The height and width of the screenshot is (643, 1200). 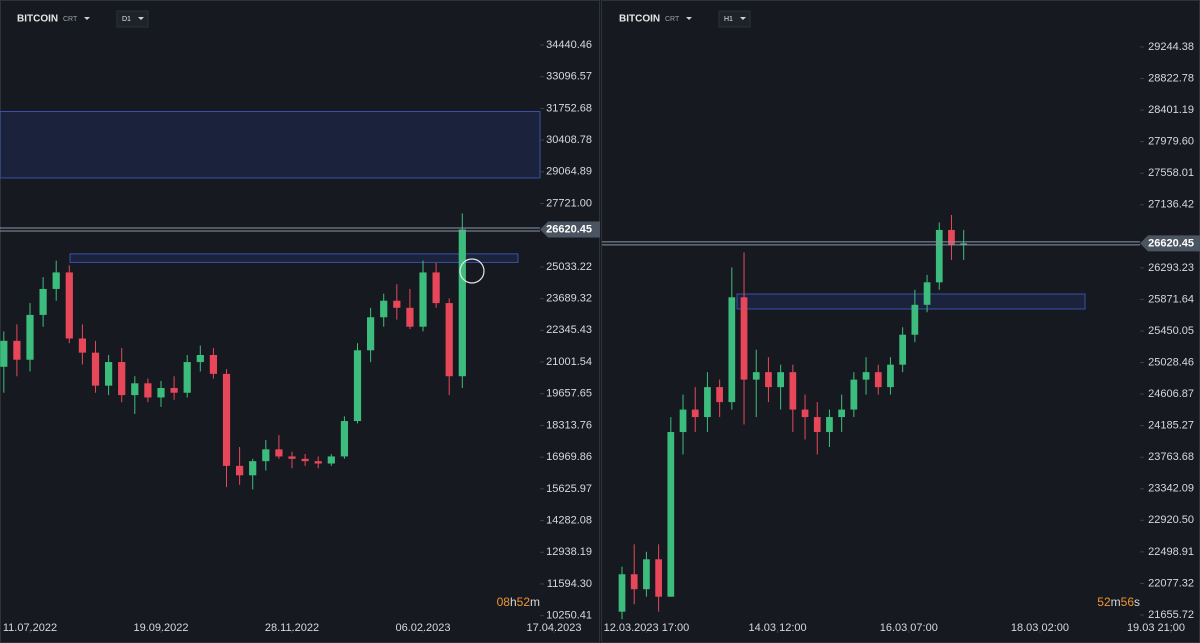 I want to click on y-tick-label: 12938.19, so click(x=569, y=552).